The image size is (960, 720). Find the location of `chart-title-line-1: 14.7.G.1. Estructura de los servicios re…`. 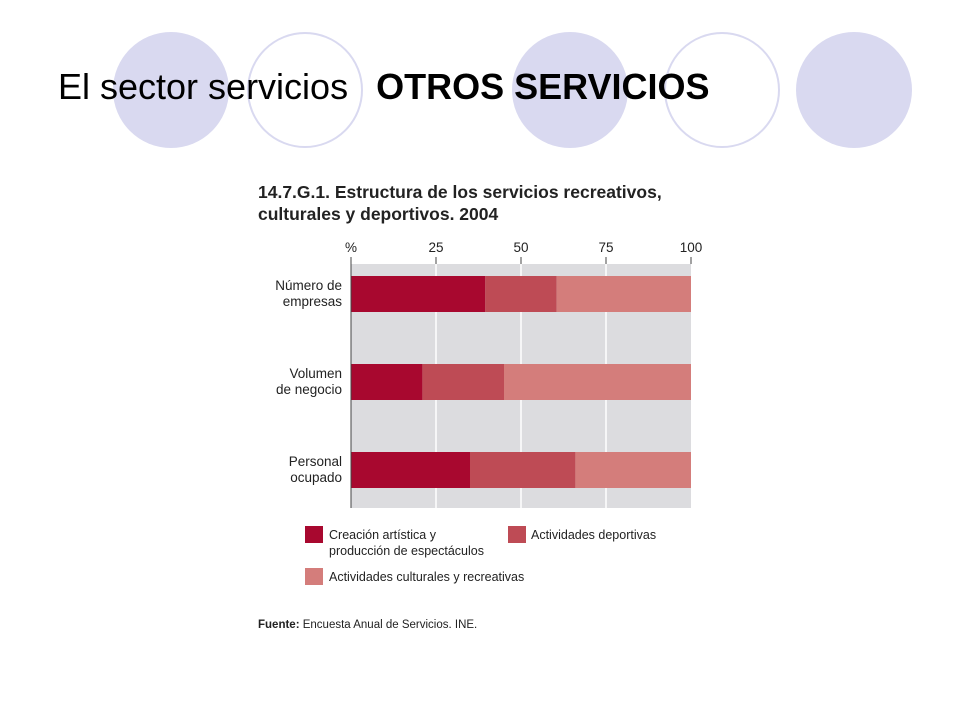

chart-title-line-1: 14.7.G.1. Estructura de los servicios re… is located at coordinates (460, 192).